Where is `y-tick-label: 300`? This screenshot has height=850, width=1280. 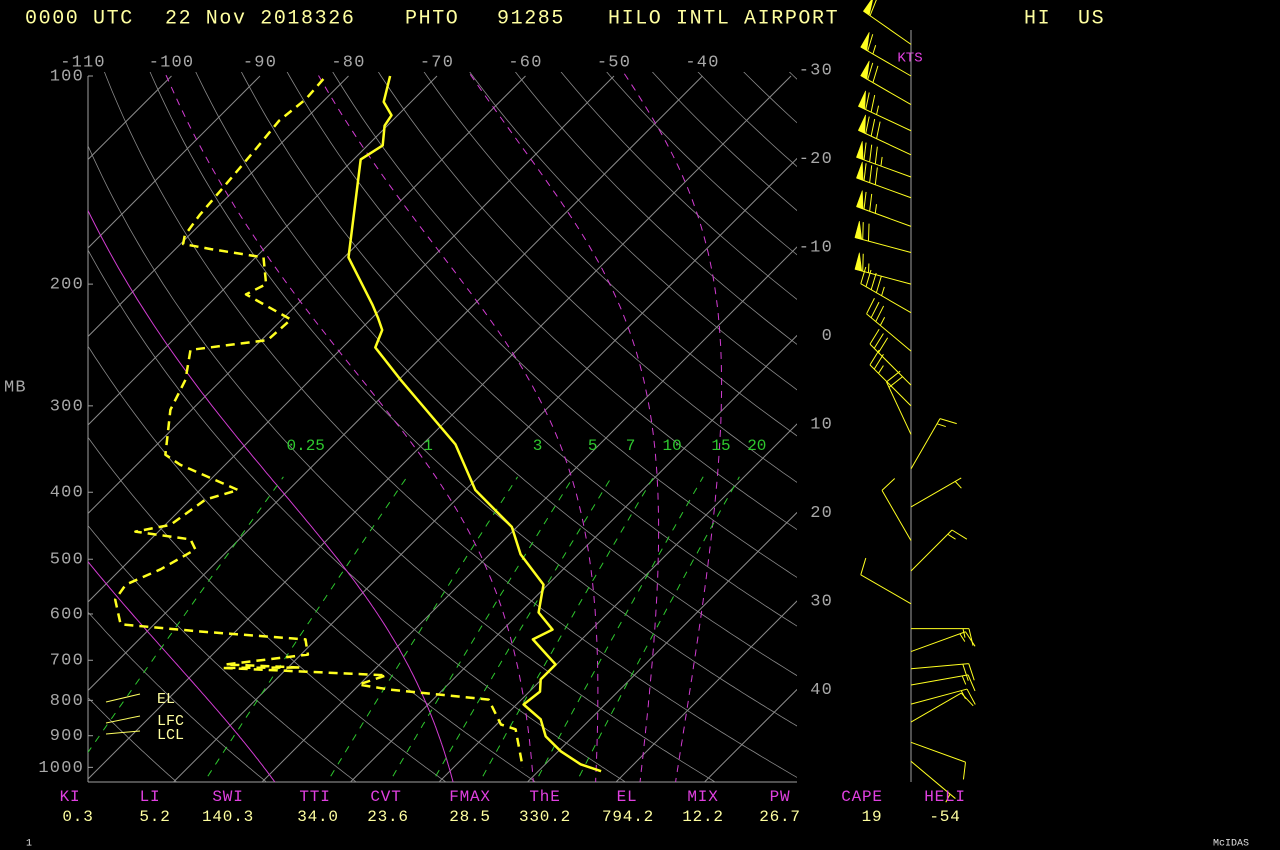
y-tick-label: 300 is located at coordinates (67, 406).